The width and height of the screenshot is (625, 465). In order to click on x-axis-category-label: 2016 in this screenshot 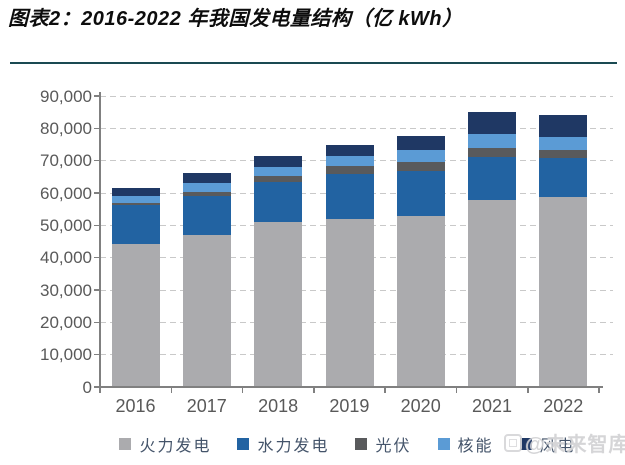, I will do `click(135, 406)`.